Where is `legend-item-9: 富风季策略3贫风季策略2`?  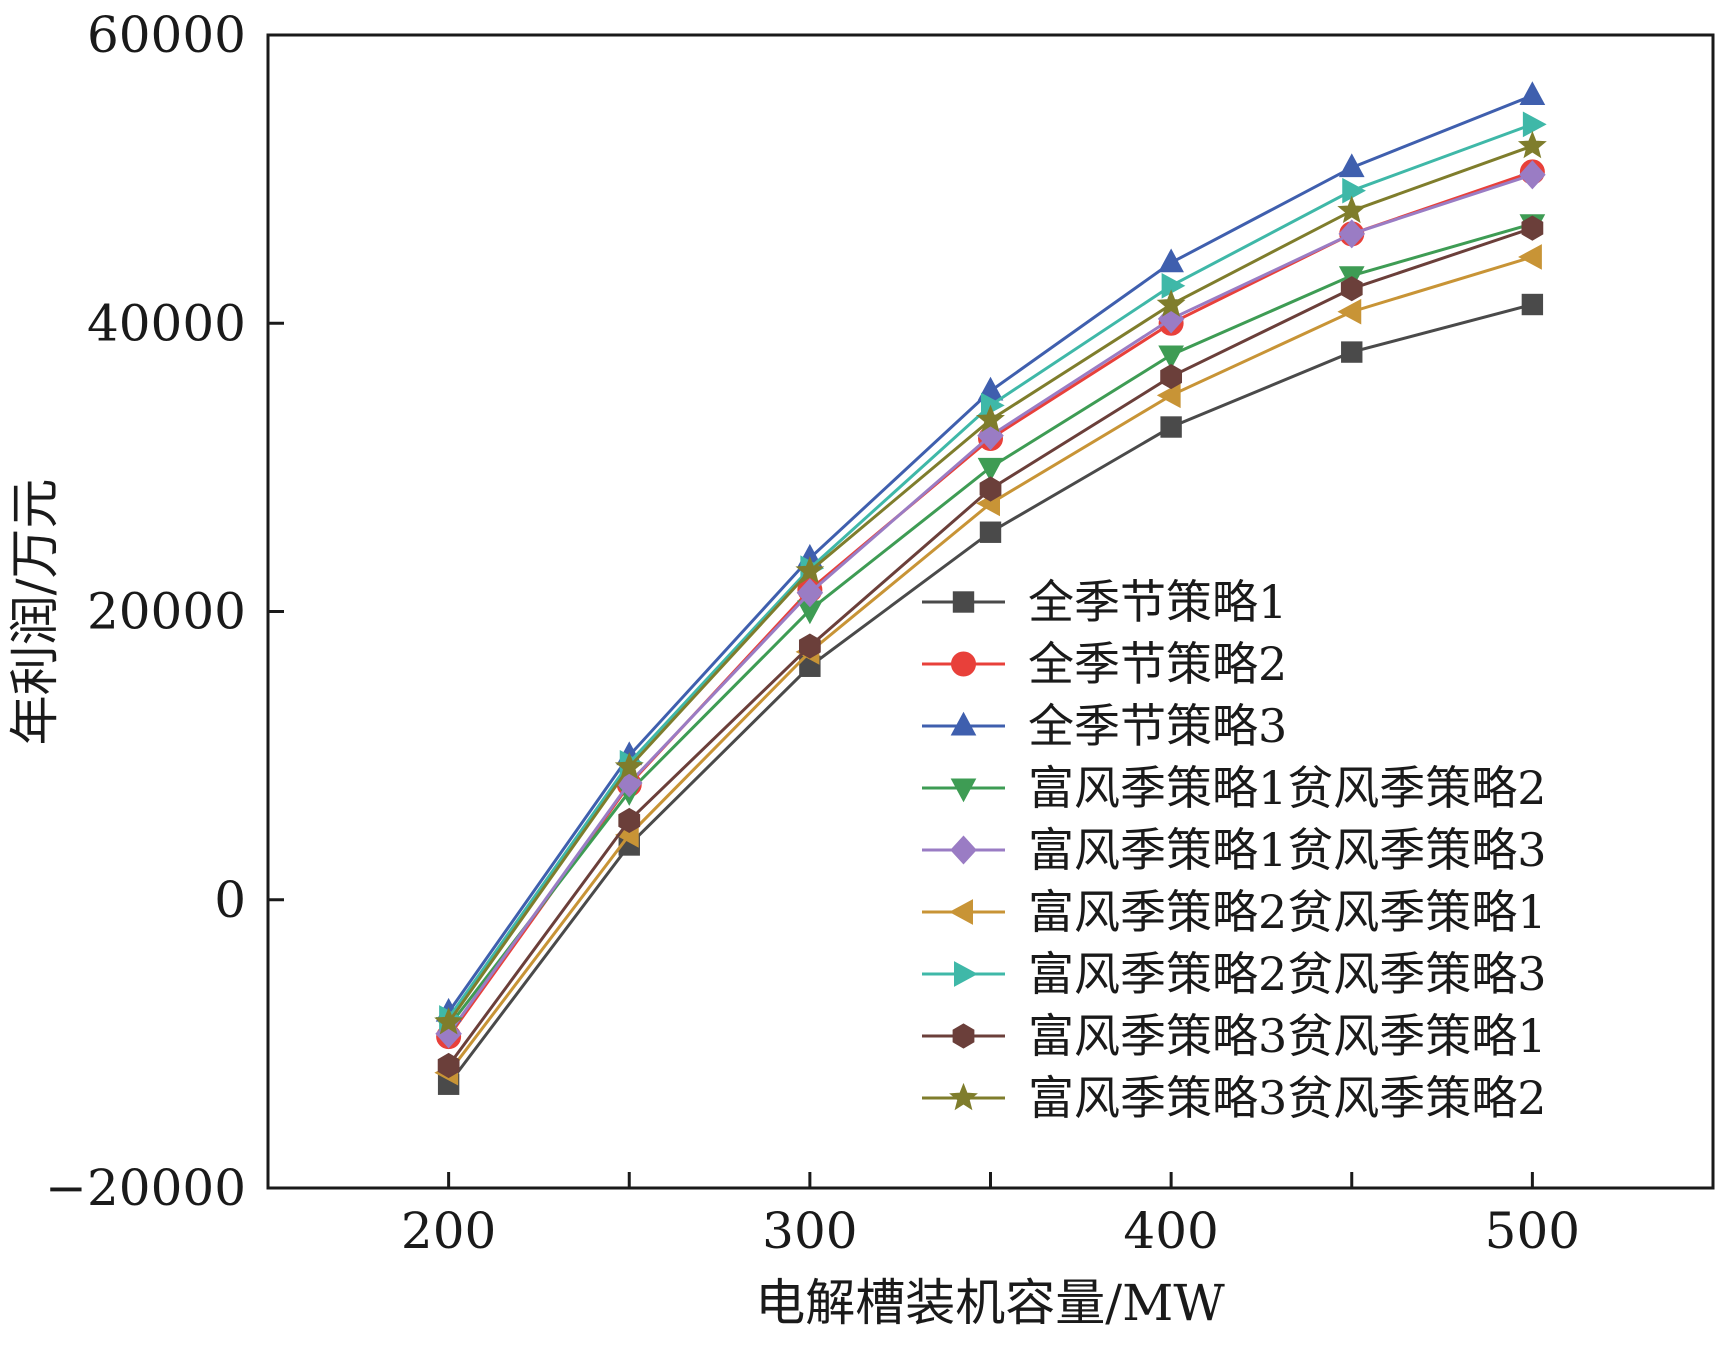 legend-item-9: 富风季策略3贫风季策略2 is located at coordinates (1234, 1098).